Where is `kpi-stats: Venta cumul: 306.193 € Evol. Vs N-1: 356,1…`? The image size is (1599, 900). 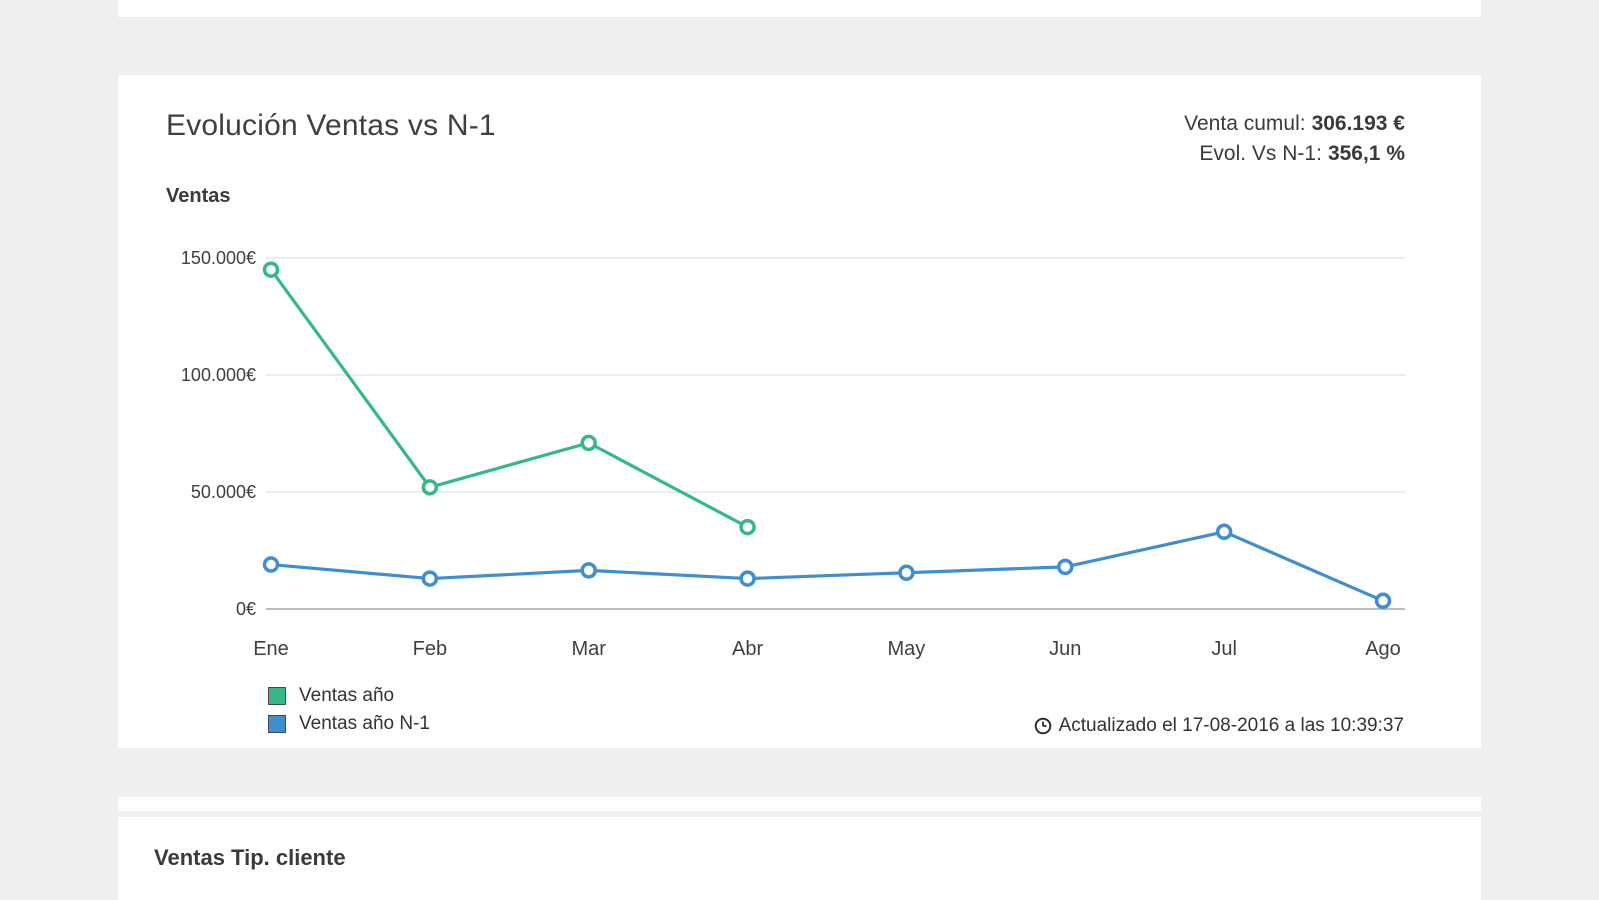
kpi-stats: Venta cumul: 306.193 € Evol. Vs N-1: 356,1… is located at coordinates (1294, 139).